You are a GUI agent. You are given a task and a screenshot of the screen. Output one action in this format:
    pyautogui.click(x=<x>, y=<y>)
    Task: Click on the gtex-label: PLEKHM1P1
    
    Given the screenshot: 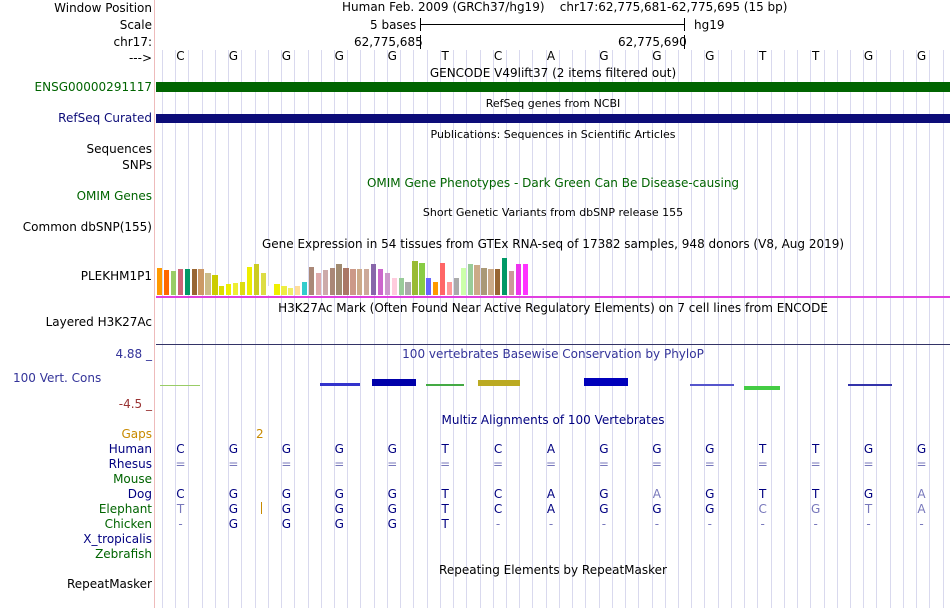 What is the action you would take?
    pyautogui.click(x=116, y=276)
    